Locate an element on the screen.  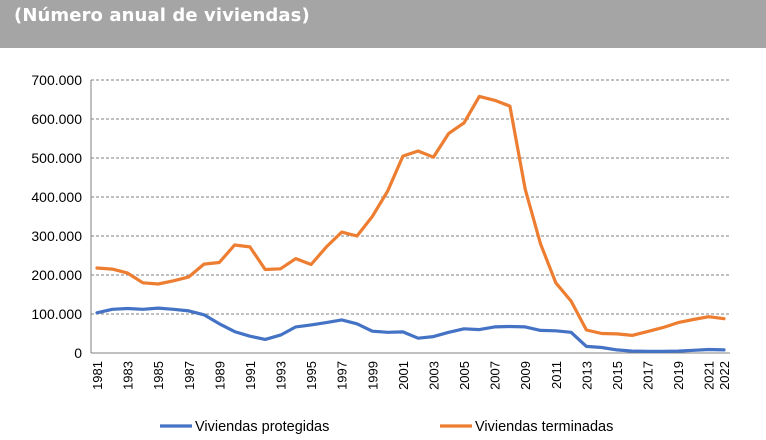
x-tick-label: 2011 is located at coordinates (556, 375).